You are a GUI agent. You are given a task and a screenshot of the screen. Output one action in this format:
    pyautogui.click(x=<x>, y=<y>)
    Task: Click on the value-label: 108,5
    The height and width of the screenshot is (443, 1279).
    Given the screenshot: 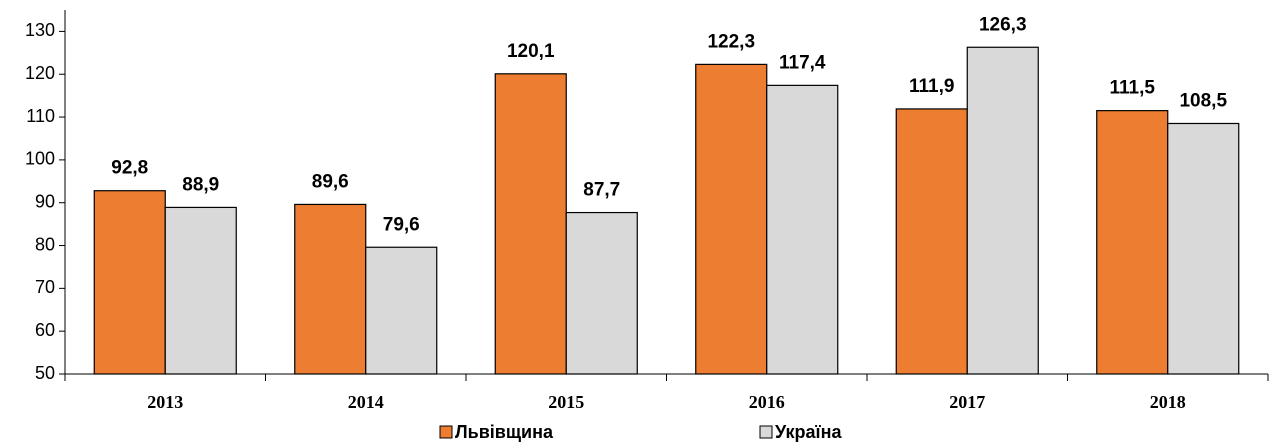 What is the action you would take?
    pyautogui.click(x=1203, y=100)
    